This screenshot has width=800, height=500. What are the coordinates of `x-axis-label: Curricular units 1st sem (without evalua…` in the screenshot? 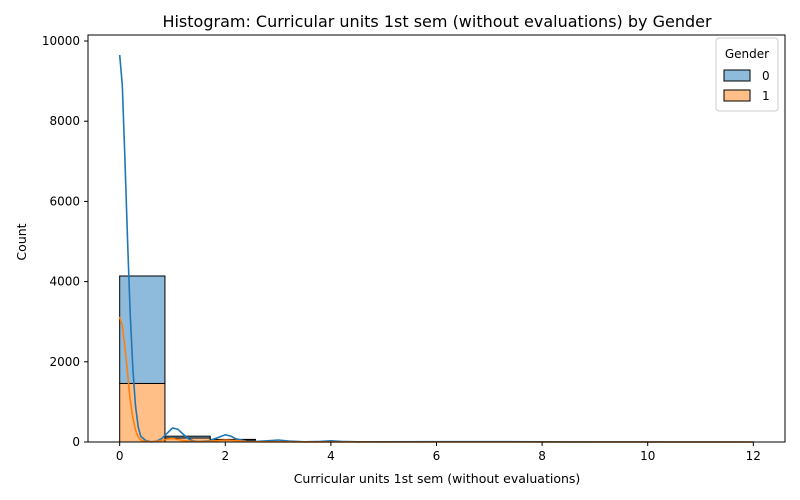 It's located at (437, 478).